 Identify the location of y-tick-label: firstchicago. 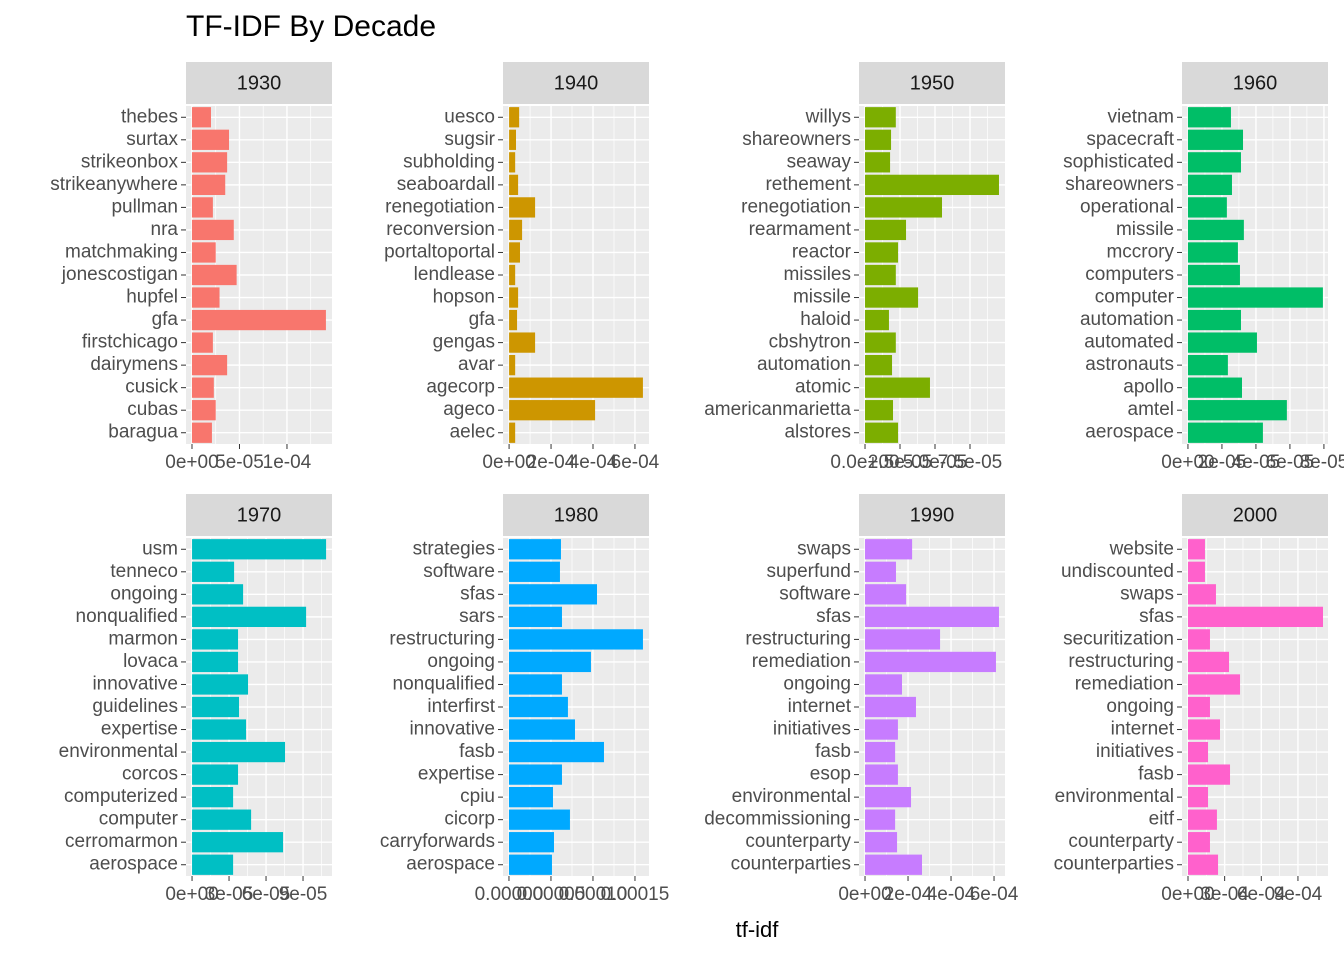
(130, 342).